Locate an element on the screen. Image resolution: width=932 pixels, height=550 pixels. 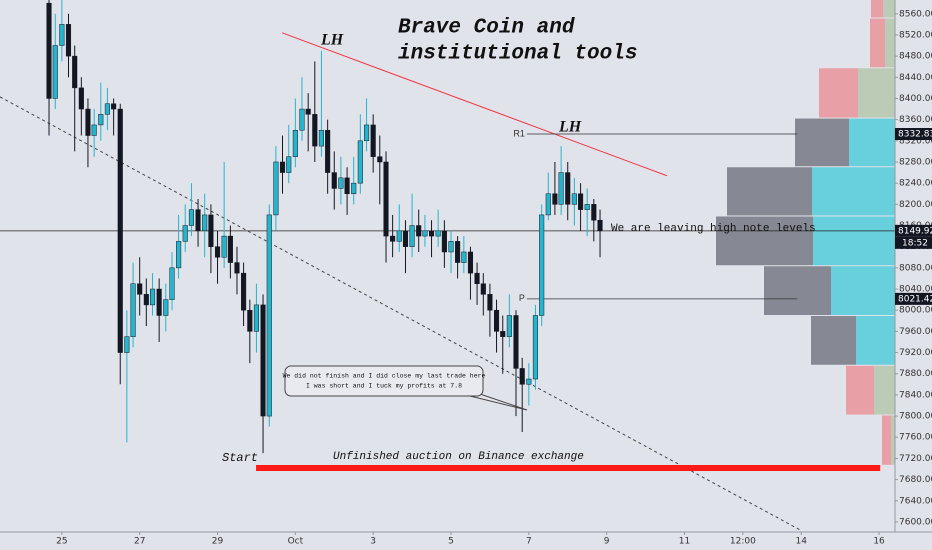
level-price-text: 8021.42 is located at coordinates (915, 299).